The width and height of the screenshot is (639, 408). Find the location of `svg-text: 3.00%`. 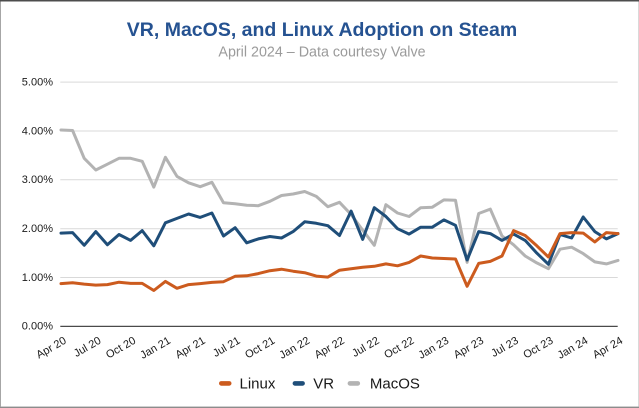

svg-text: 3.00% is located at coordinates (37, 180).